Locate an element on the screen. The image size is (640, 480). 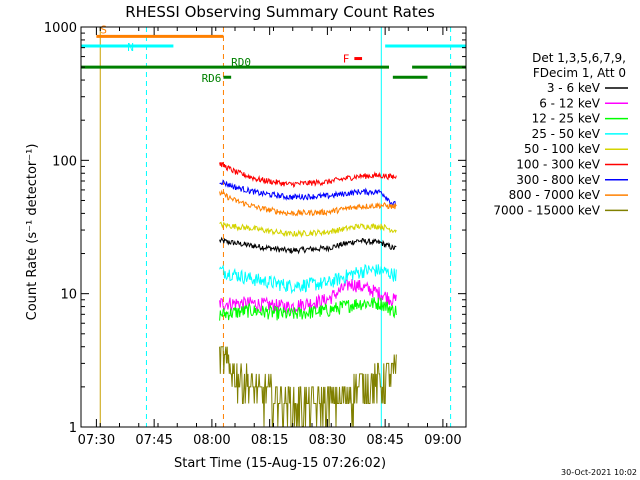
y-axis-label: Count Rate (s⁻¹ detector⁻¹) is located at coordinates (32, 232).